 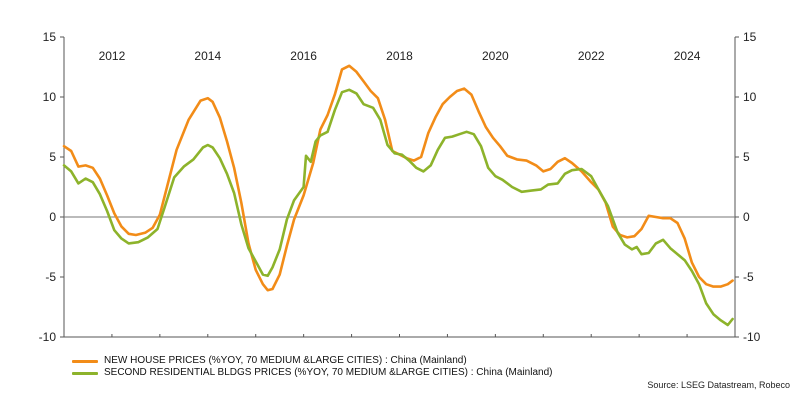 What do you see at coordinates (399, 56) in the screenshot?
I see `x-tick-label: 2018` at bounding box center [399, 56].